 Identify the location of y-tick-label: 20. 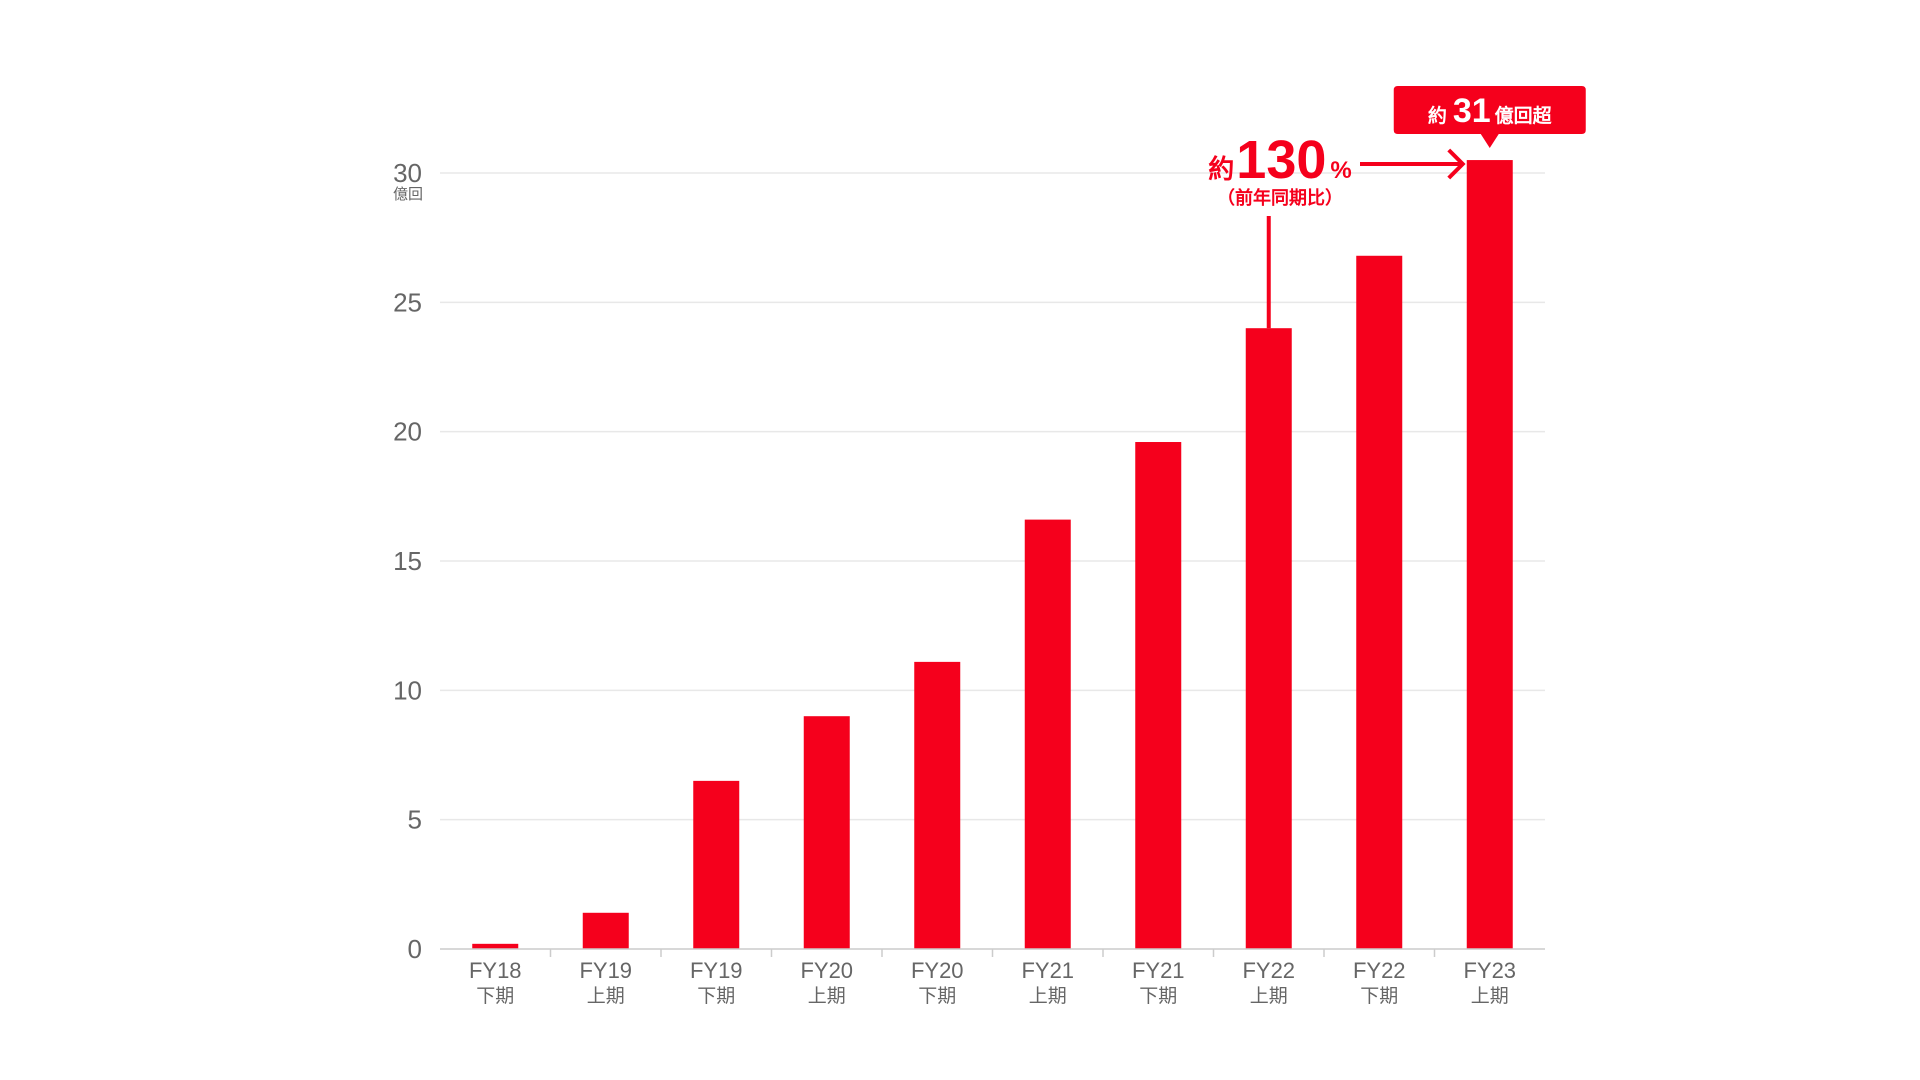
(407, 432).